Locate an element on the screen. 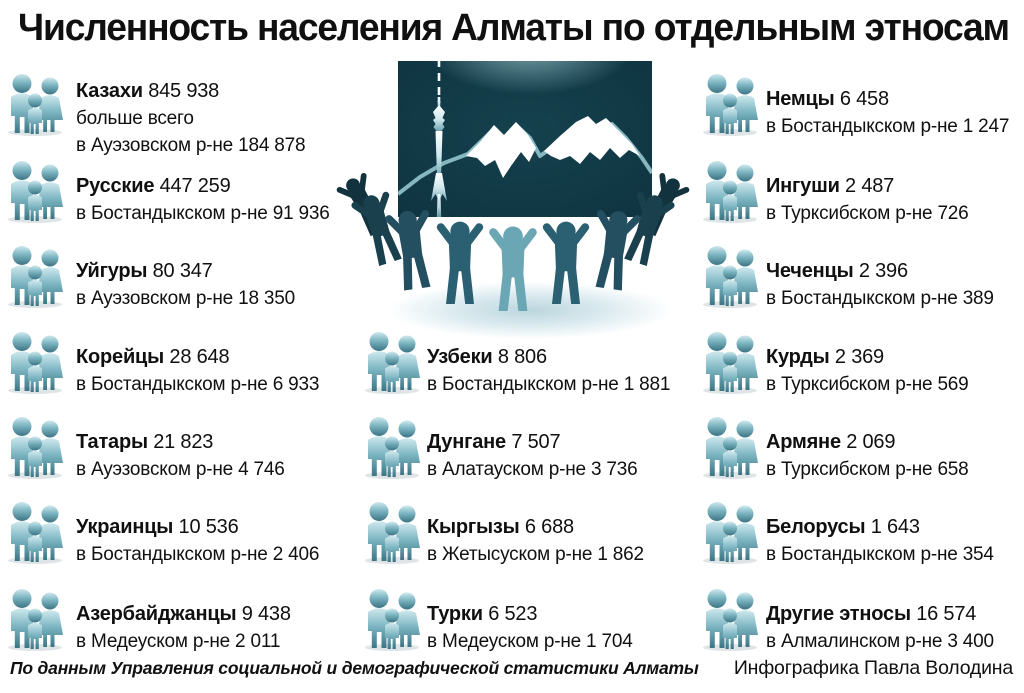 The image size is (1024, 693). ethnic-count: 845 938 is located at coordinates (184, 91).